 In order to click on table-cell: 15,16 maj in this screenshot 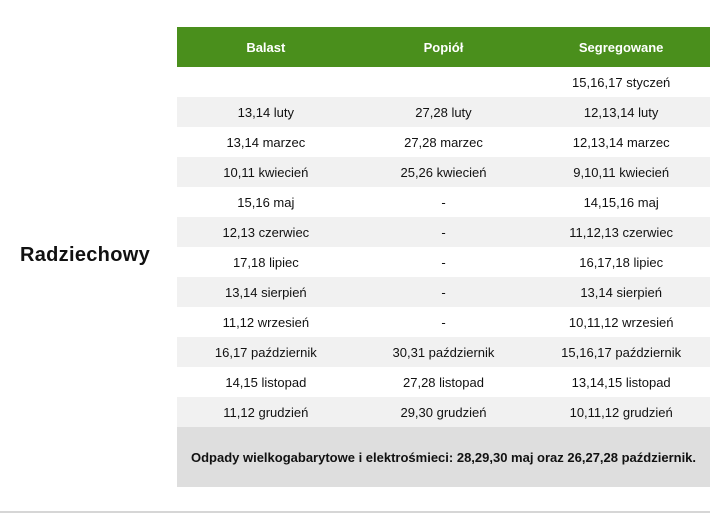, I will do `click(266, 202)`.